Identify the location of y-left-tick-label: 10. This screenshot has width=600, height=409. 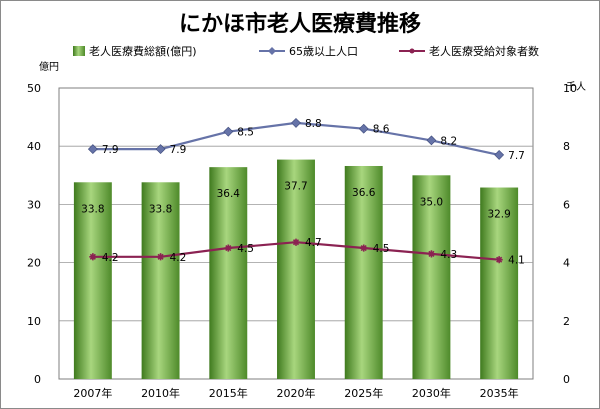
(34, 321).